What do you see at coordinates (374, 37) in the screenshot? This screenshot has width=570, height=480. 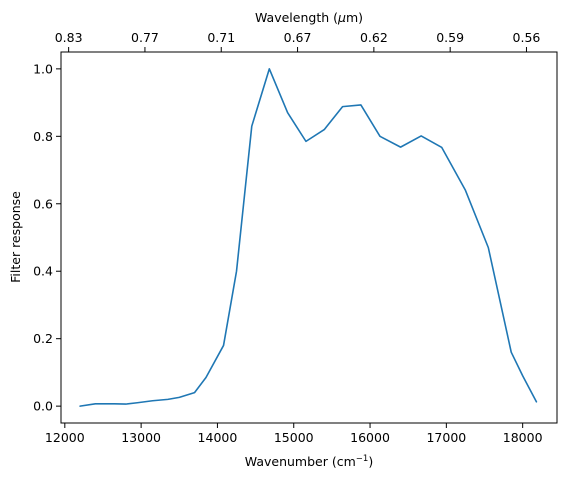 I see `top-tick-label: 0.62` at bounding box center [374, 37].